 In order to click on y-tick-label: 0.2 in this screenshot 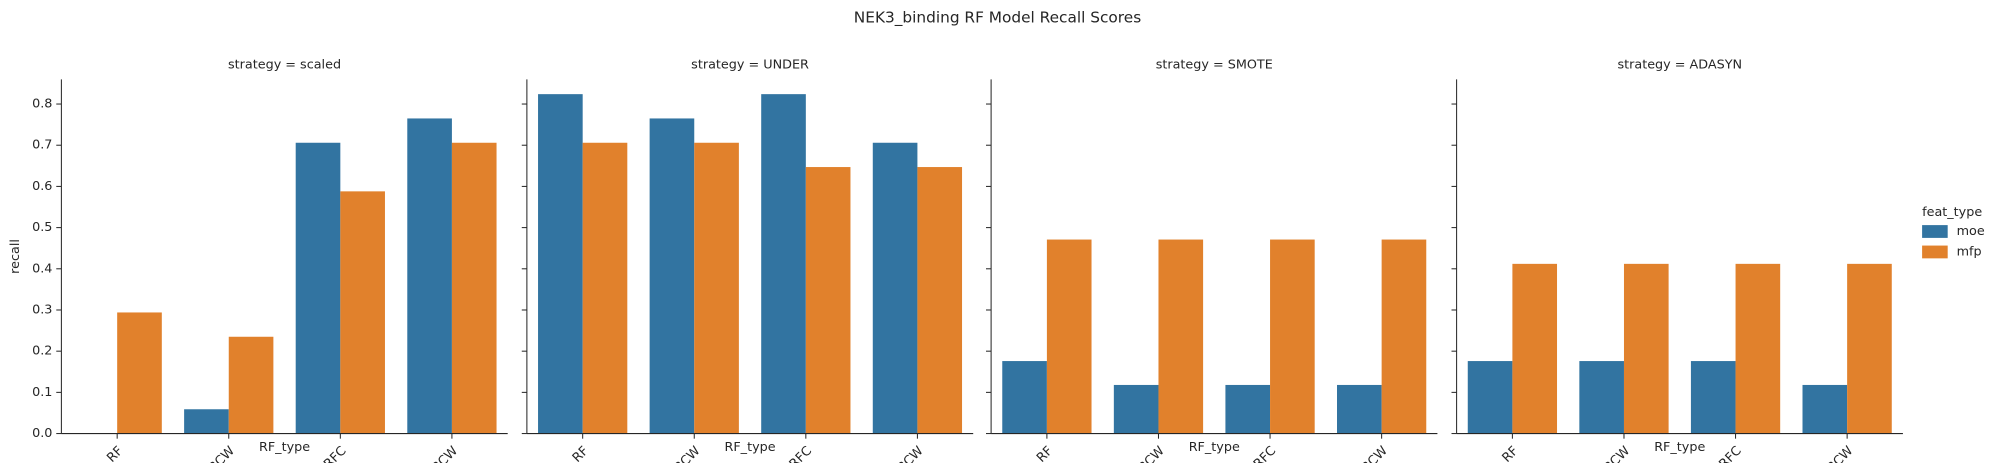, I will do `click(42, 351)`.